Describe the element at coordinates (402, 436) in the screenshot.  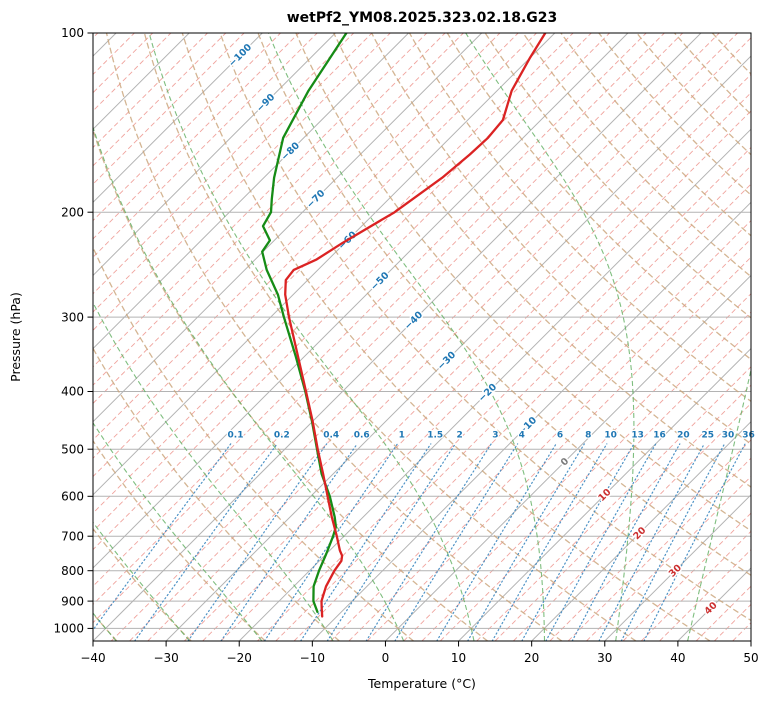
I see `mixing-ratio-label: 1` at that location.